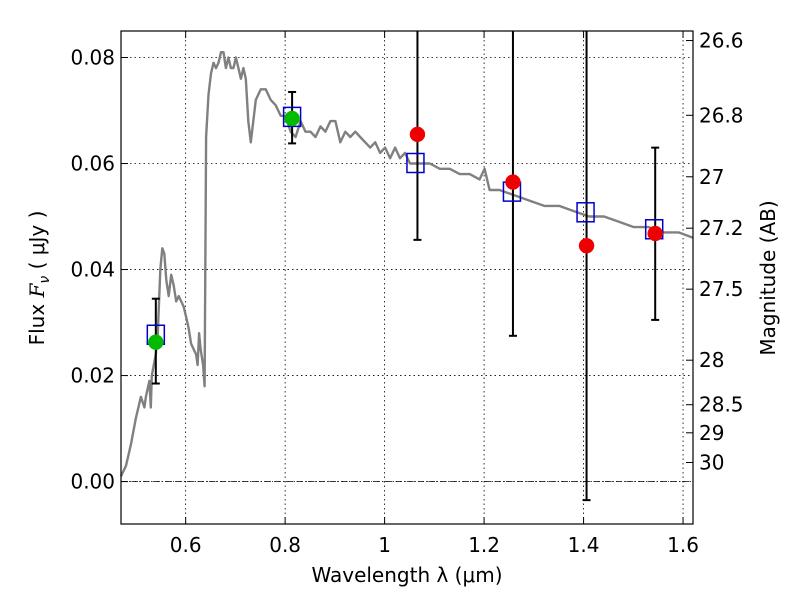 The height and width of the screenshot is (600, 800). Describe the element at coordinates (711, 360) in the screenshot. I see `right-tick-label: 28` at that location.